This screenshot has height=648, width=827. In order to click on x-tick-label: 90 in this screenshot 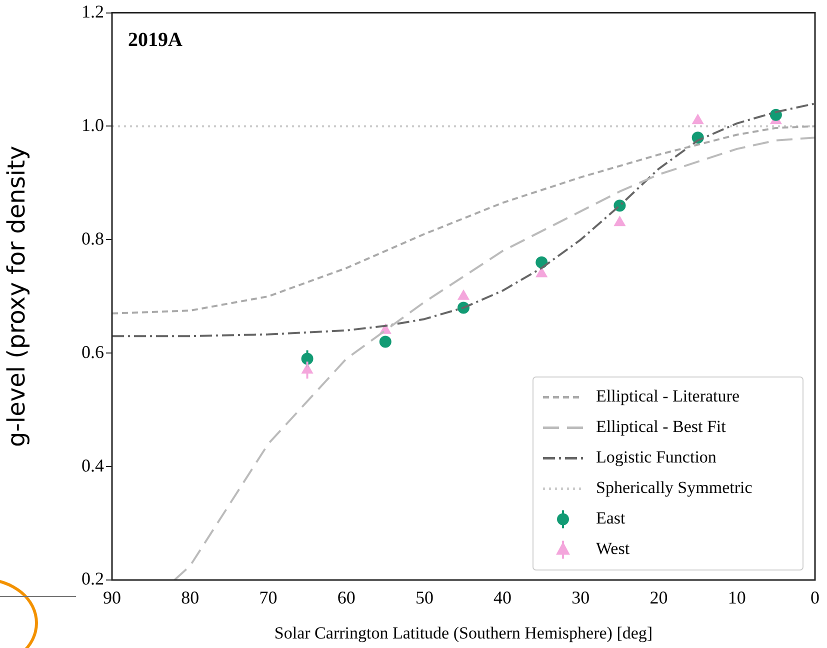, I will do `click(112, 598)`.